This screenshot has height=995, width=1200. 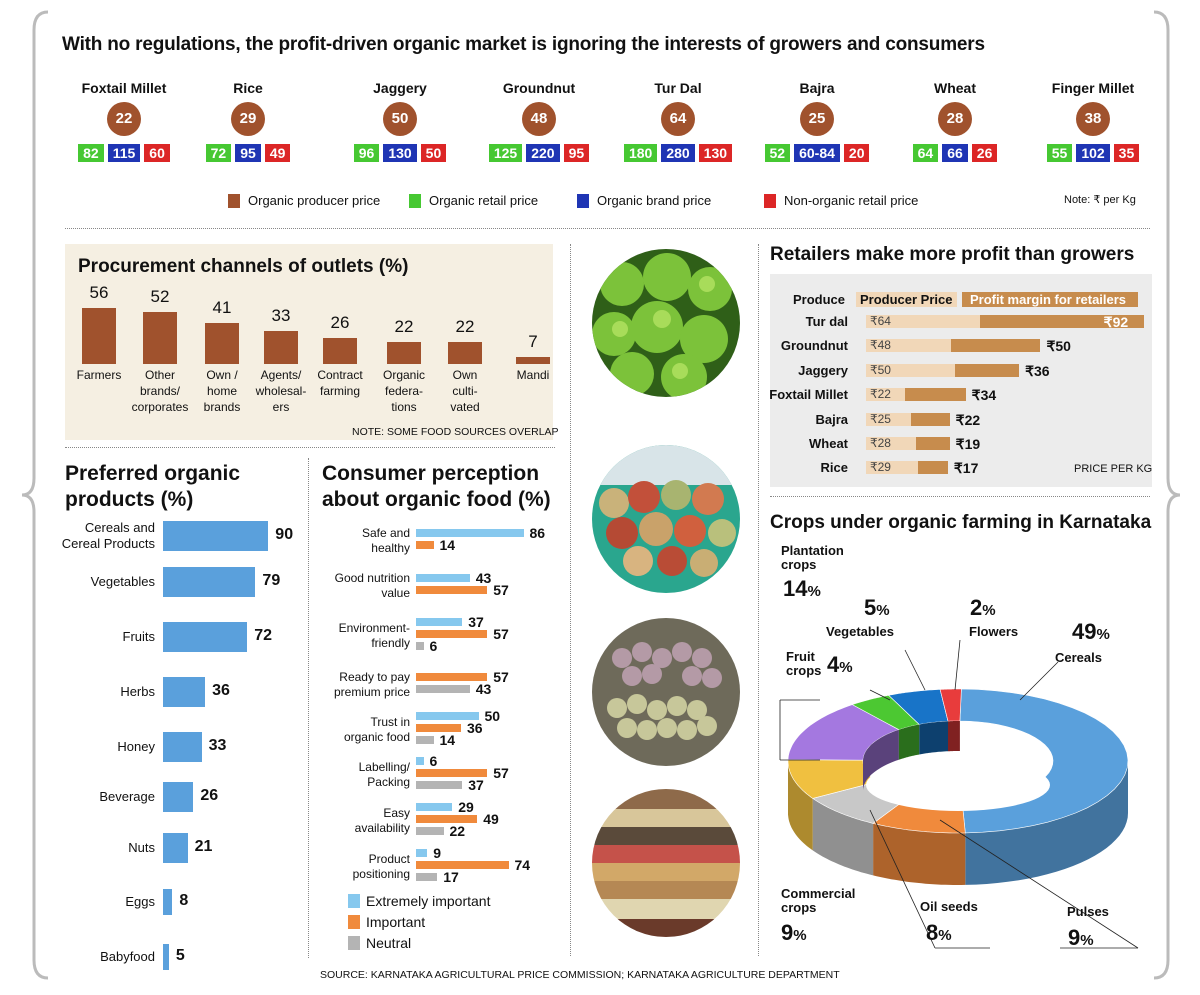 I want to click on crop-name: Rice, so click(x=248, y=88).